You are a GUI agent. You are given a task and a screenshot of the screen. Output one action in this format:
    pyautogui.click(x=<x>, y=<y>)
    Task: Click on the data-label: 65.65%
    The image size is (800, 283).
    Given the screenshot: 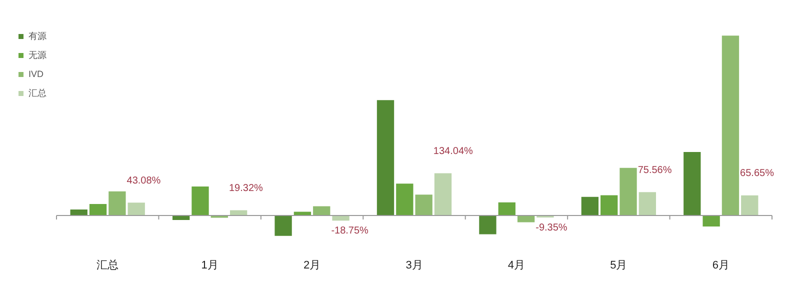 What is the action you would take?
    pyautogui.click(x=757, y=174)
    